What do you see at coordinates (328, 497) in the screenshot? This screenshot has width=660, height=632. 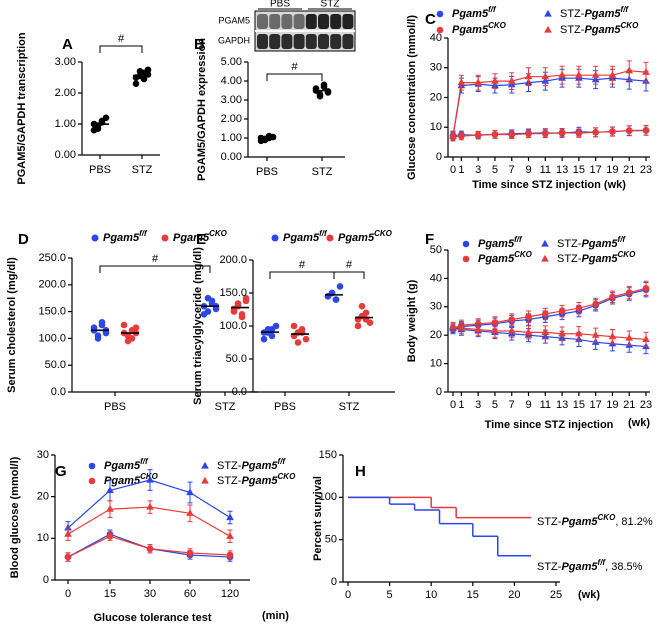 I see `y-tick-label: 100` at bounding box center [328, 497].